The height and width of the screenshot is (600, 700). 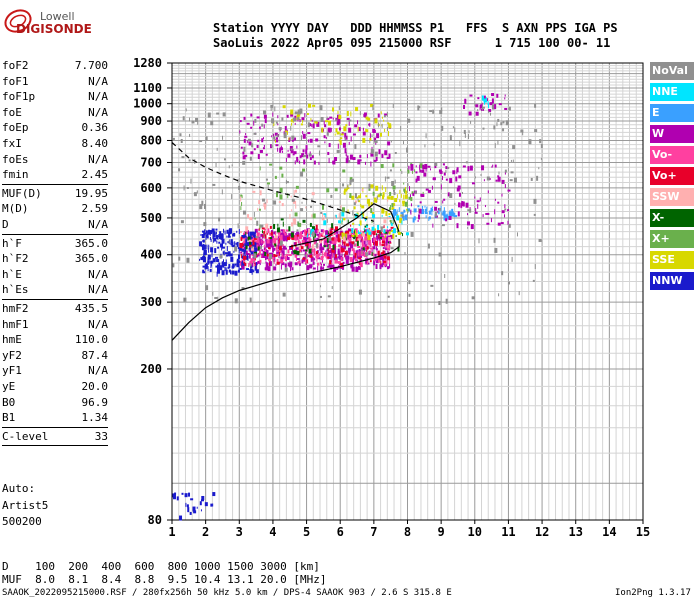 I want to click on param-row: yE 20.0, so click(x=55, y=386).